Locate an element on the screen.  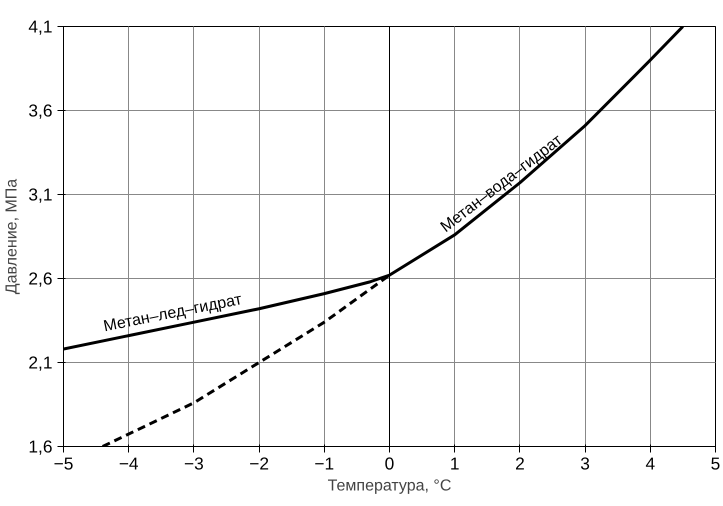
x-tick-label: −5 is located at coordinates (64, 464).